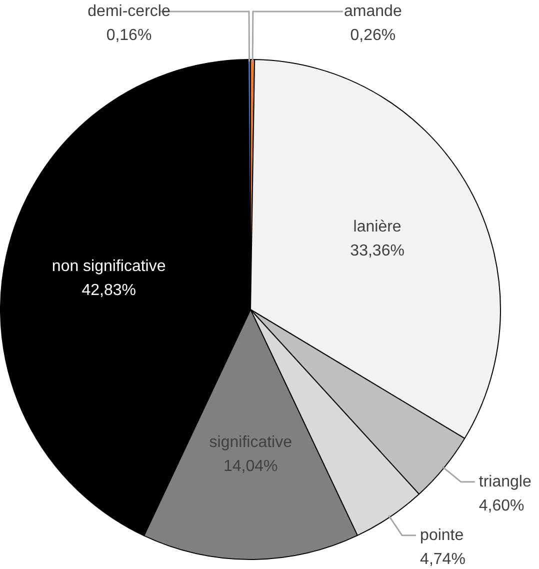  Describe the element at coordinates (129, 11) in the screenshot. I see `slice-label: demi-cercle` at that location.